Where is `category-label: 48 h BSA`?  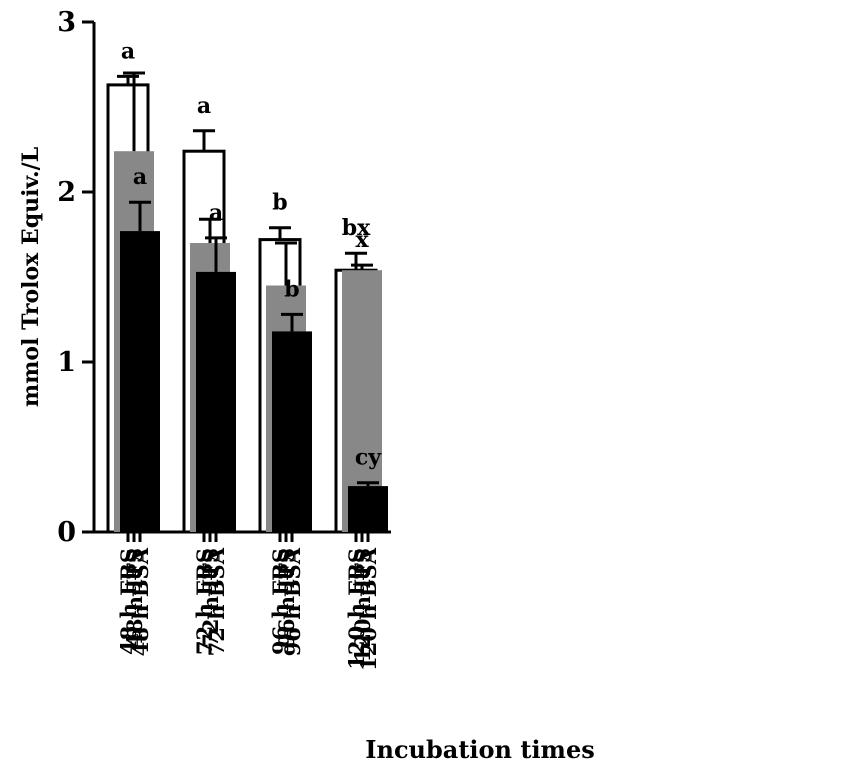 category-label: 48 h BSA is located at coordinates (140, 601).